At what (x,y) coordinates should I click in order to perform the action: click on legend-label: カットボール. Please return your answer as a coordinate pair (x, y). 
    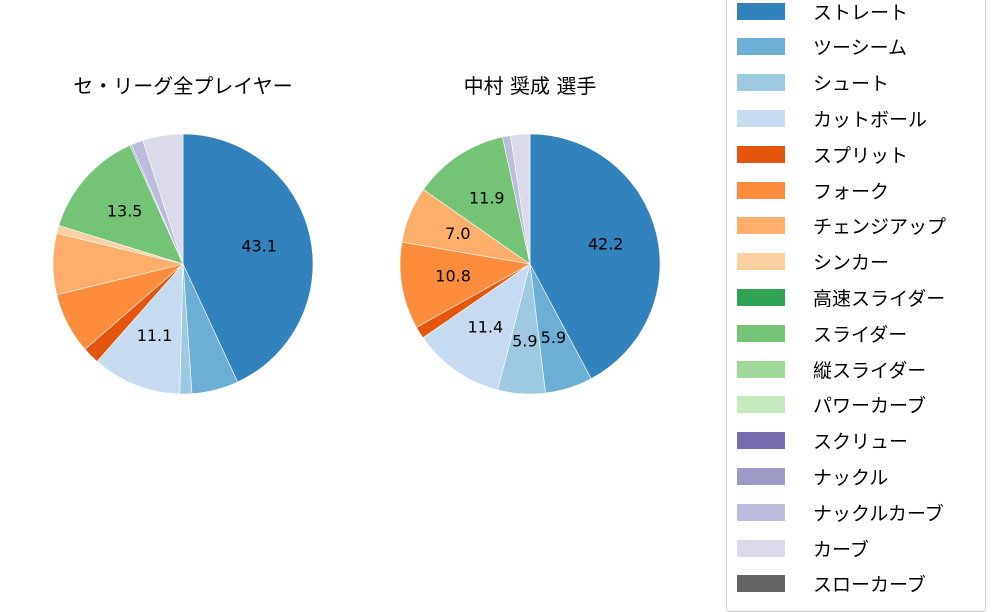
    Looking at the image, I should click on (870, 119).